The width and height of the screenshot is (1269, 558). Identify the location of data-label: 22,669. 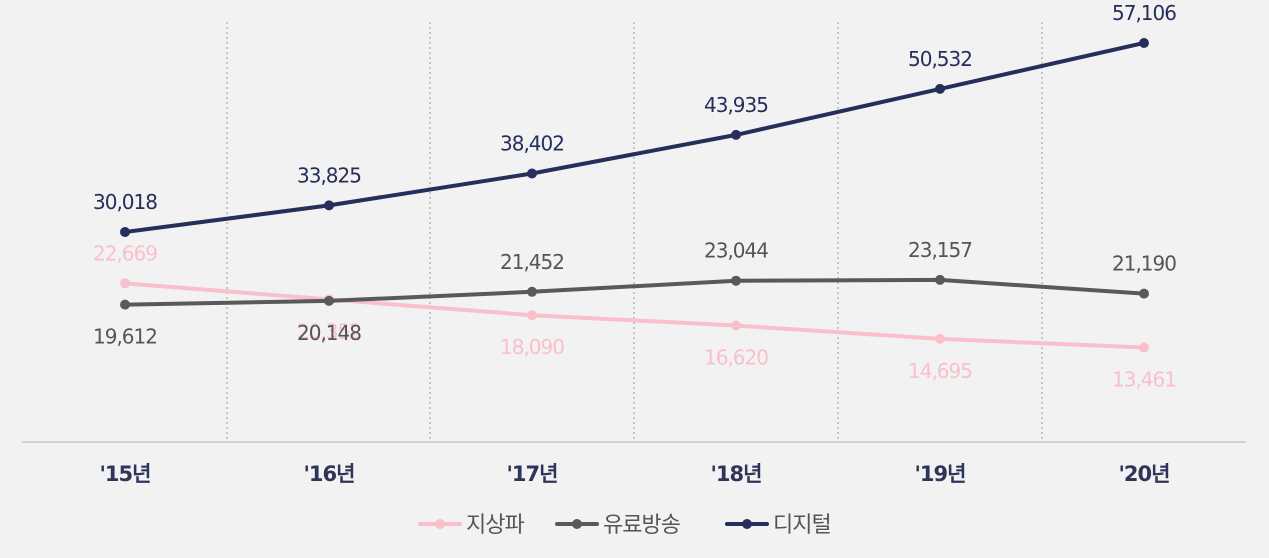
(125, 253).